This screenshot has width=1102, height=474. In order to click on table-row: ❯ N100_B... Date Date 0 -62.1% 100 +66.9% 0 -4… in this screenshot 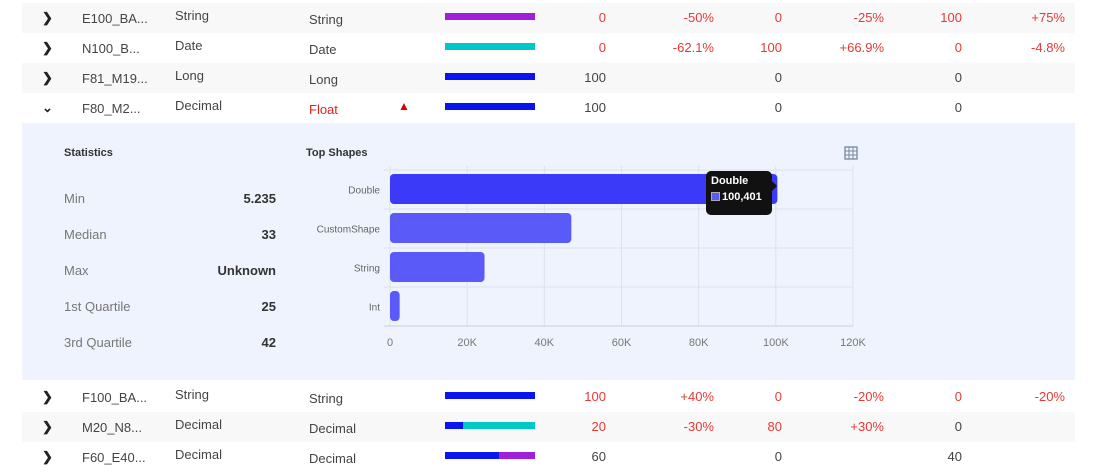, I will do `click(548, 48)`.